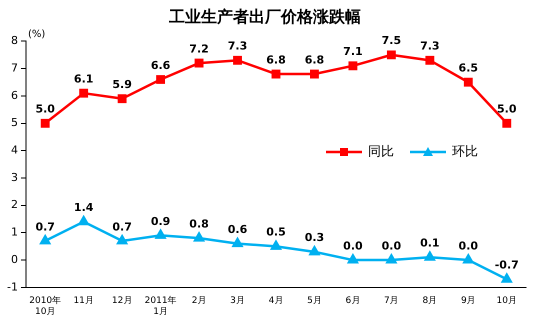 The image size is (544, 320). I want to click on y-tick-label: 0, so click(14, 259).